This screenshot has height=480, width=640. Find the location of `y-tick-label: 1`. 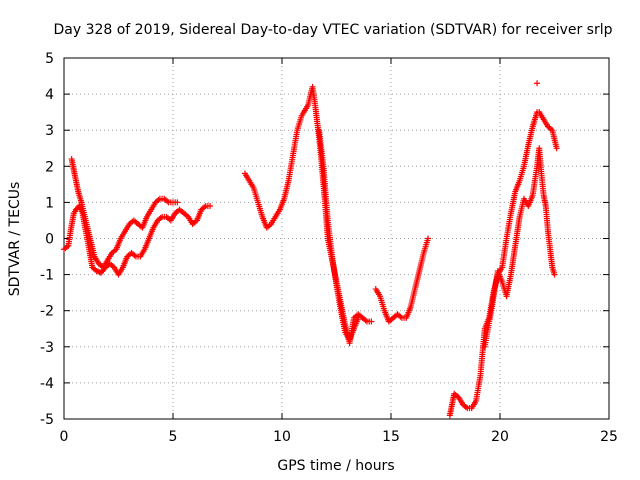

y-tick-label: 1 is located at coordinates (49, 203).